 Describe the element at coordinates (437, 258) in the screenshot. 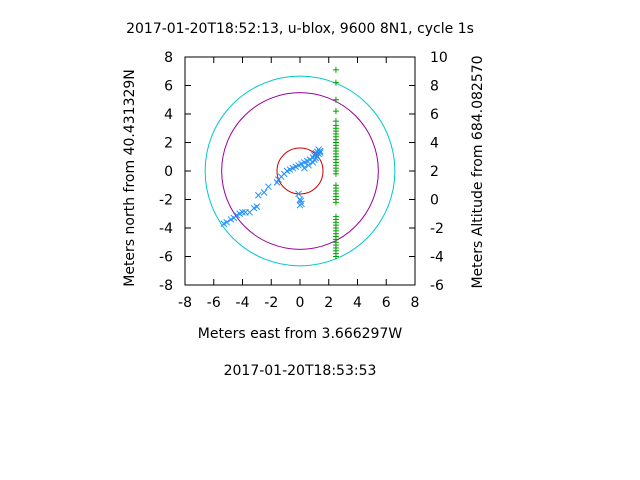

I see `y2-tick-label: -4` at that location.